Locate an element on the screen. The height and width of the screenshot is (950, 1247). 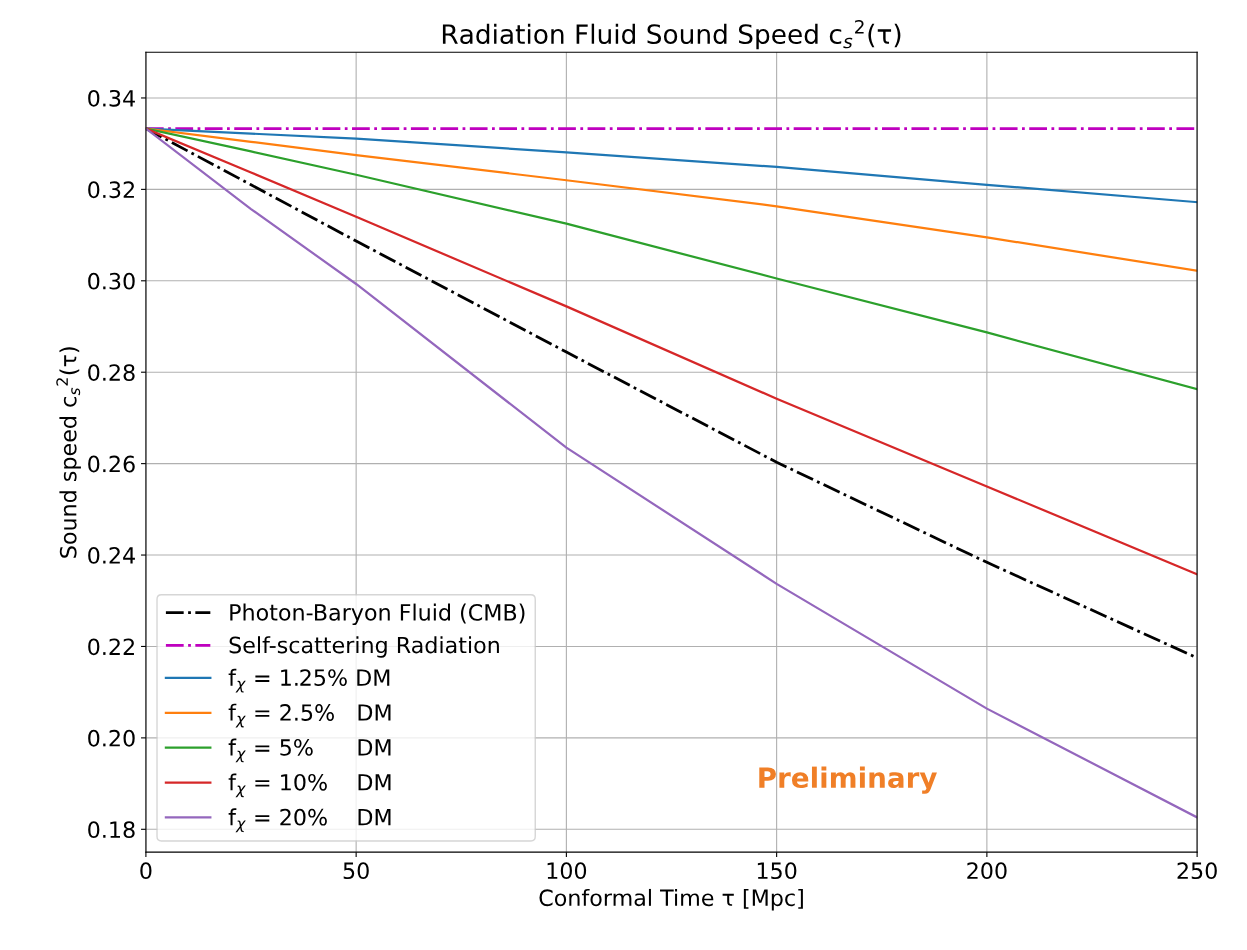
y-tick-label: 0.30 is located at coordinates (111, 281).